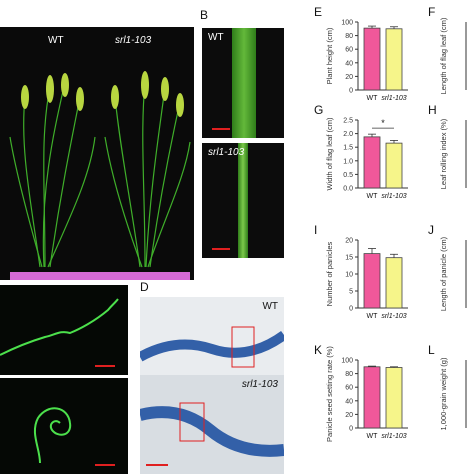  I want to click on y-axis-label: 1,000-grain weight (g), so click(443, 393).